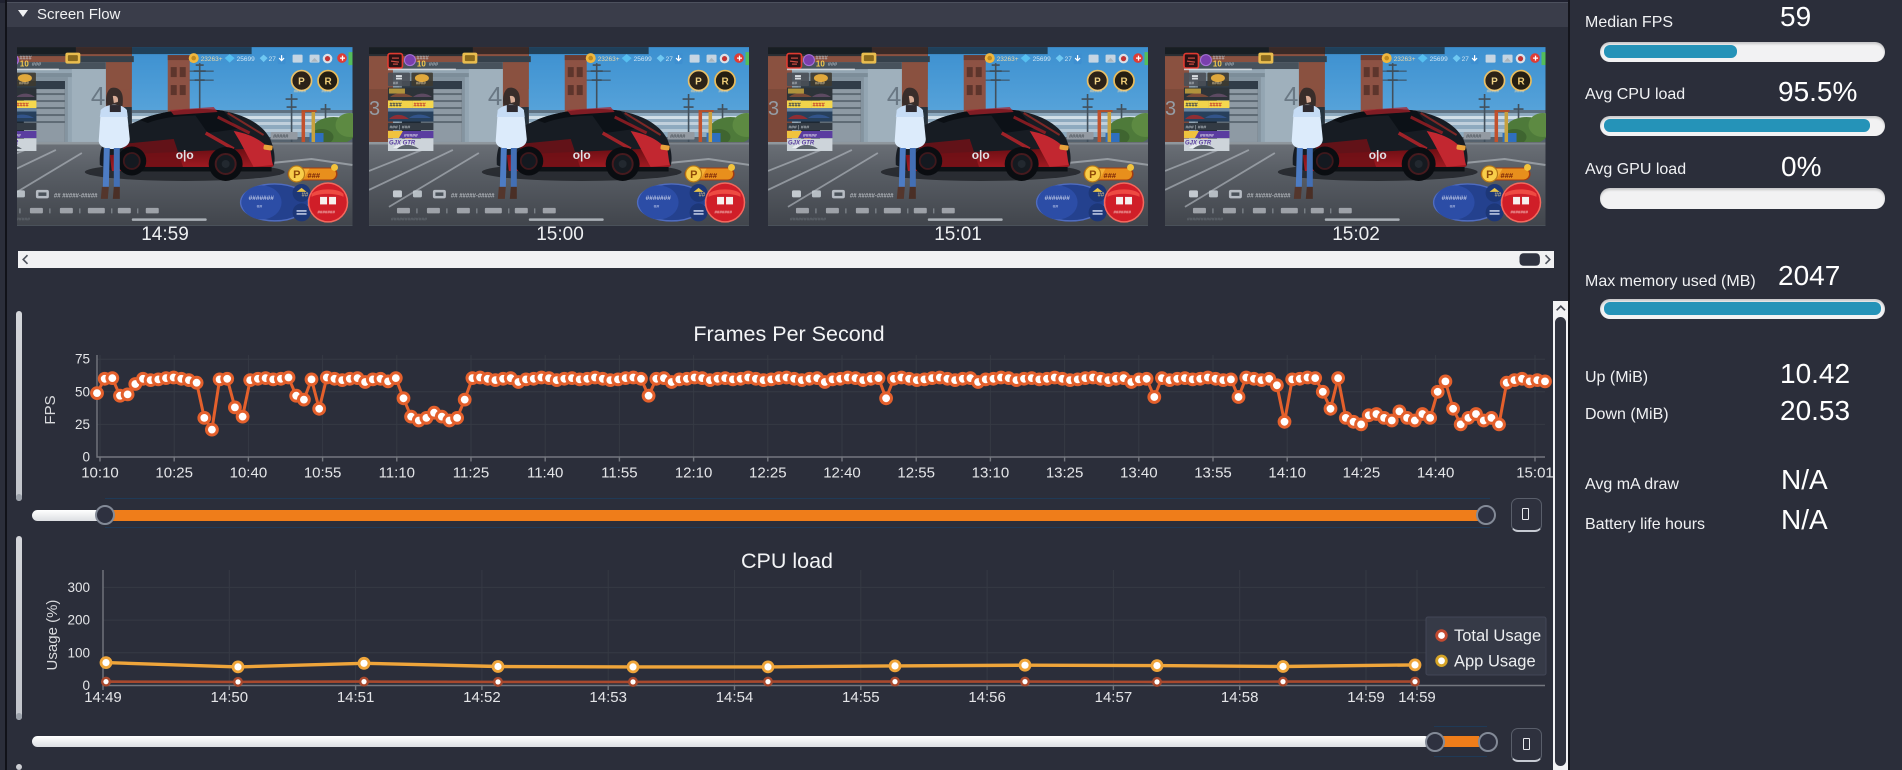 The image size is (1902, 770). I want to click on svg-text: 75, so click(82, 359).